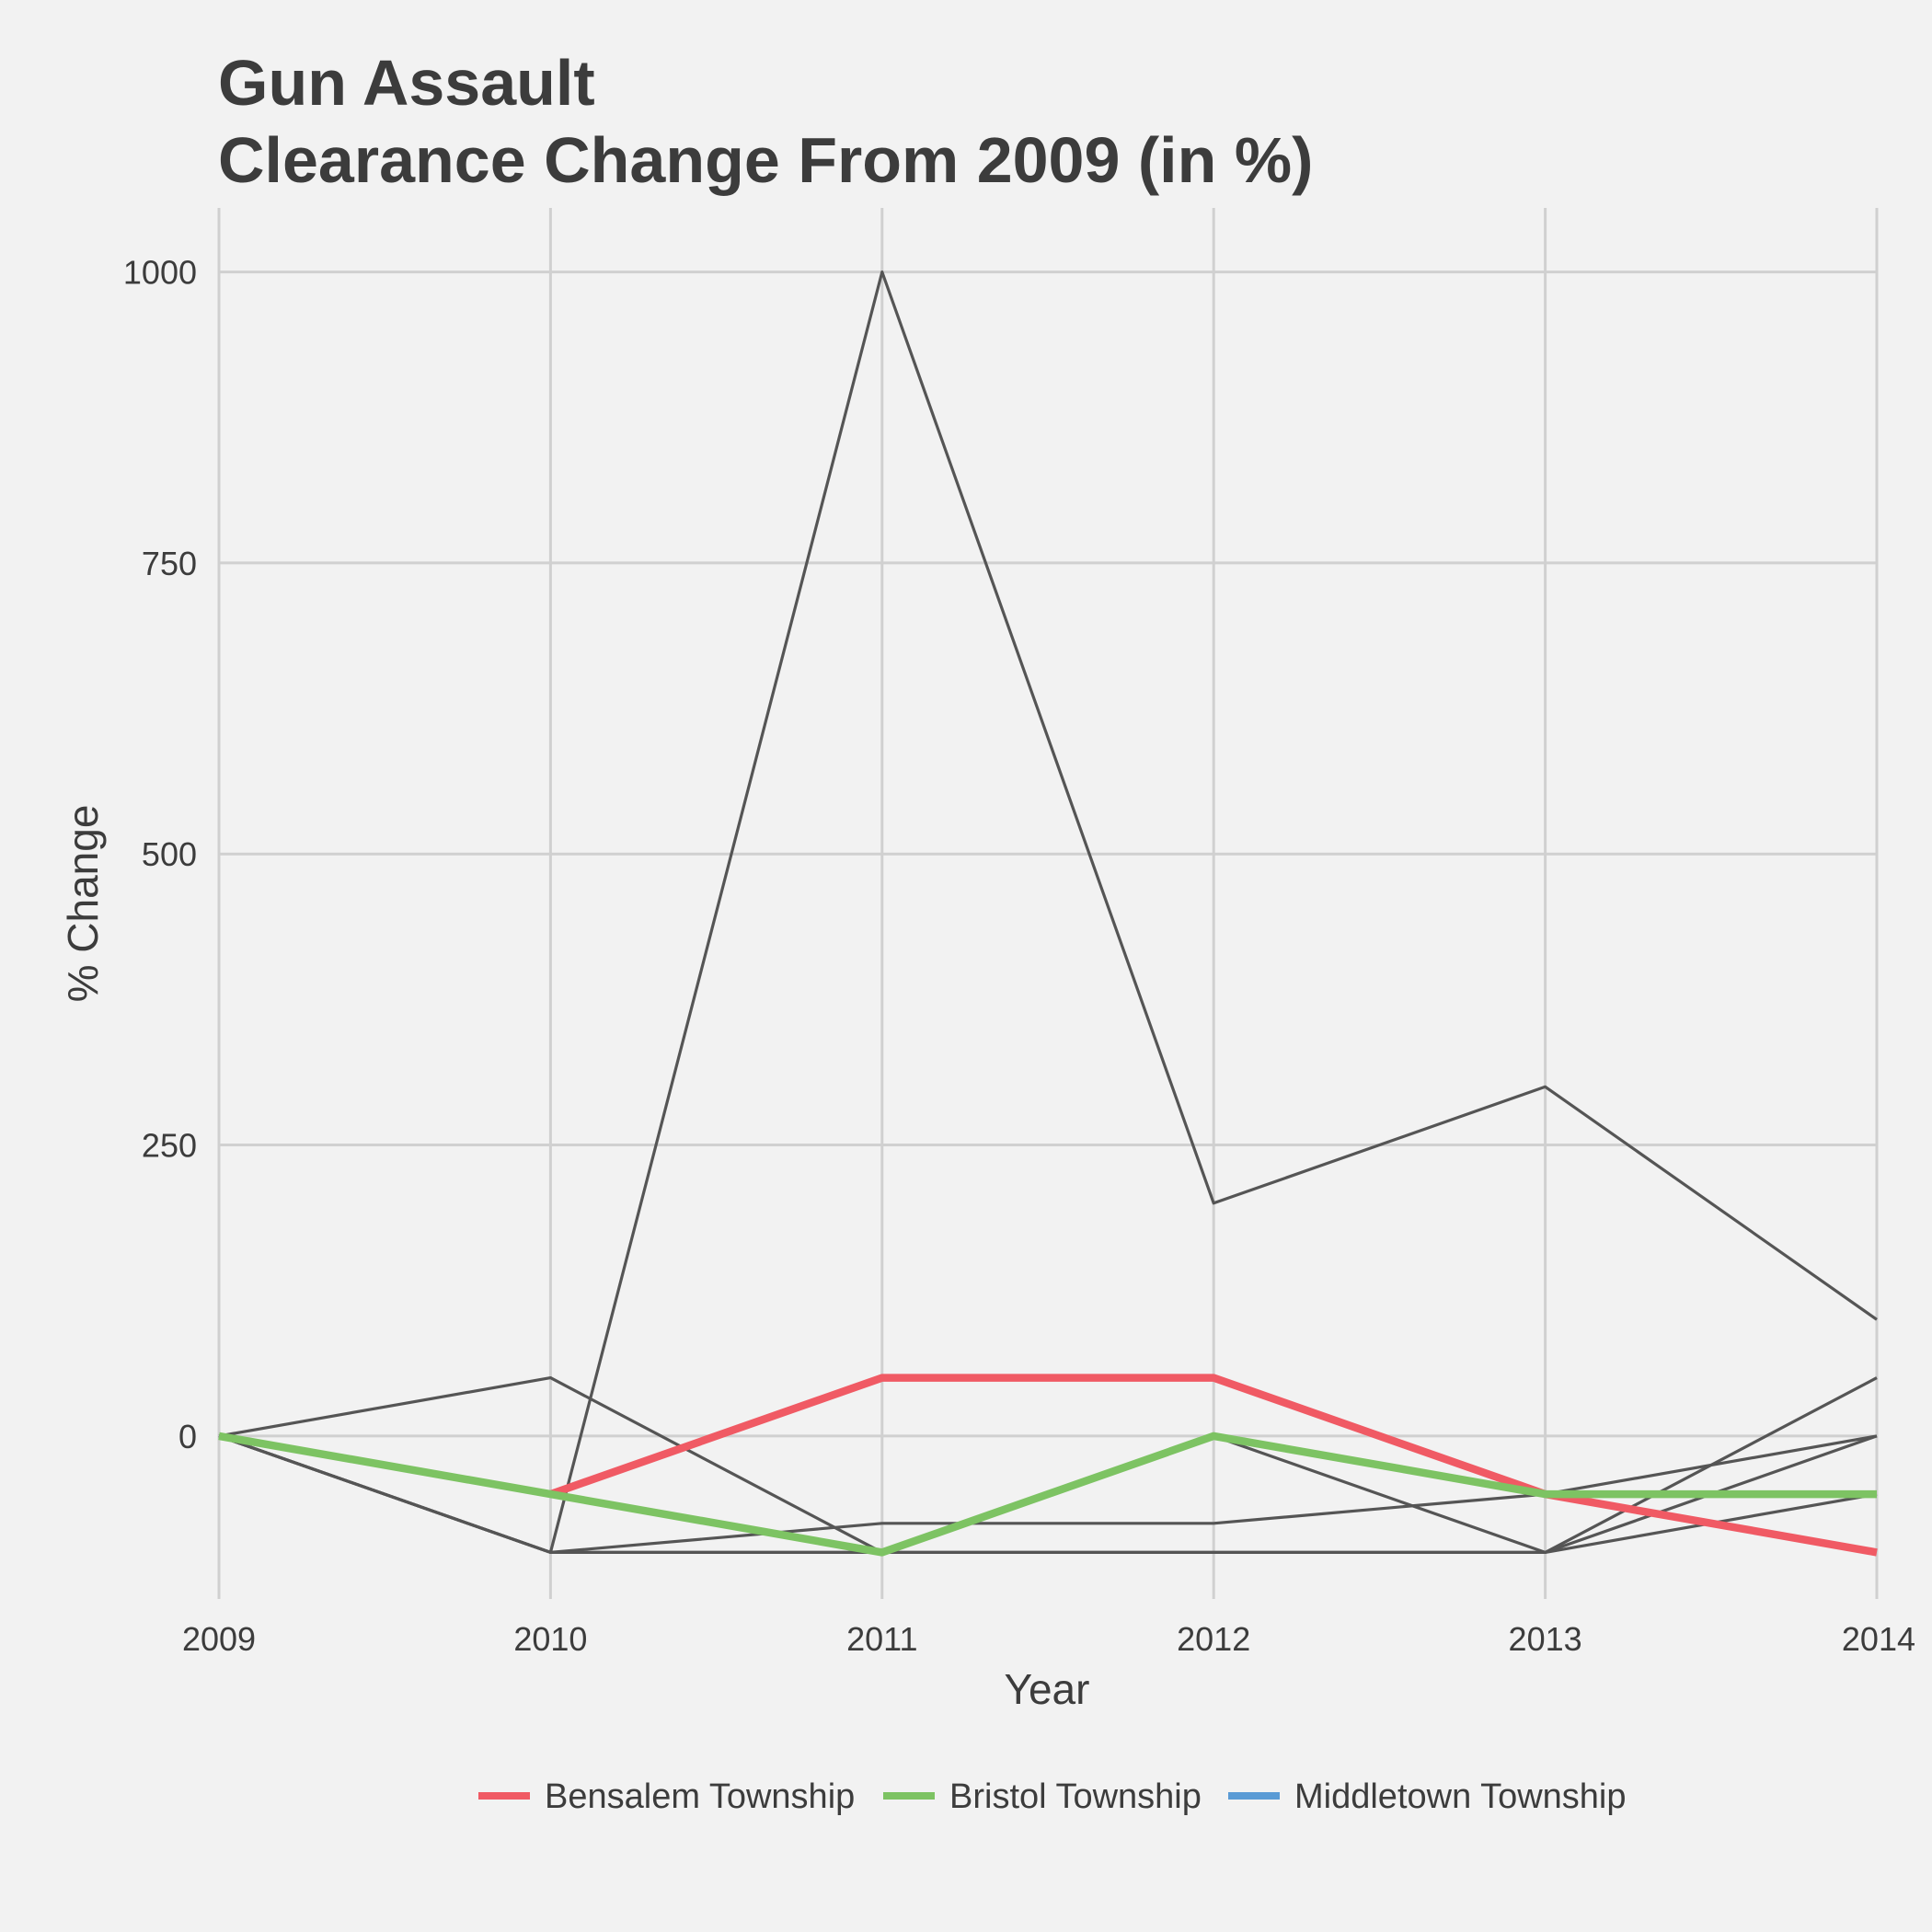 The height and width of the screenshot is (1932, 1932). Describe the element at coordinates (169, 854) in the screenshot. I see `y-tick-label: 500` at that location.